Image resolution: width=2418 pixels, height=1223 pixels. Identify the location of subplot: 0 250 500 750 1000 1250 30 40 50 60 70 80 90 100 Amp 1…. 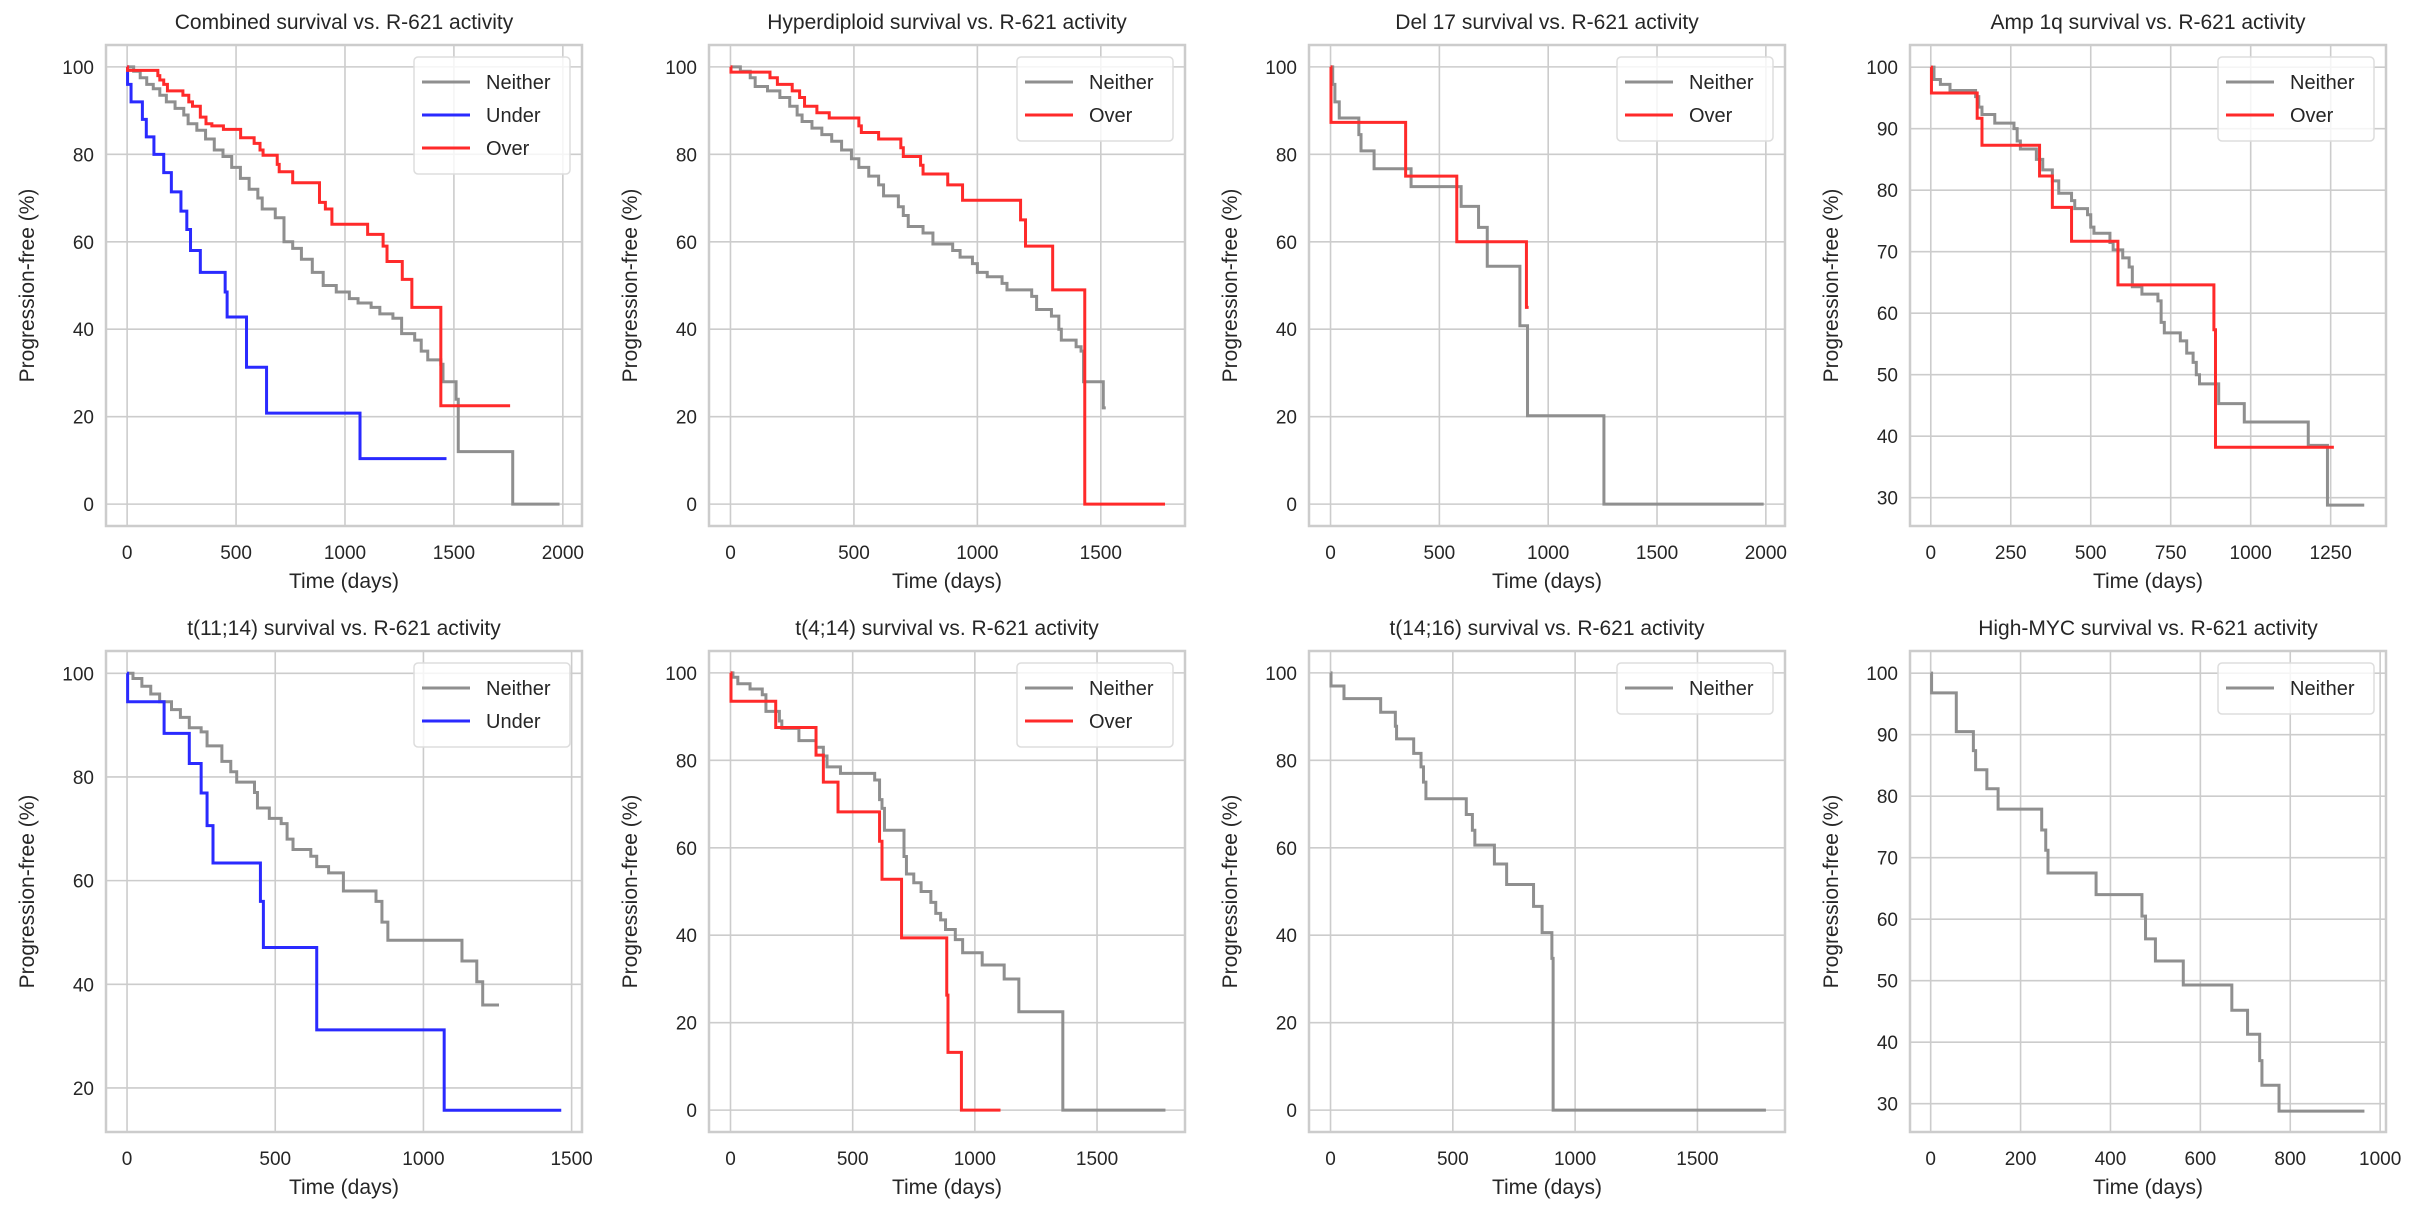
(2104, 302).